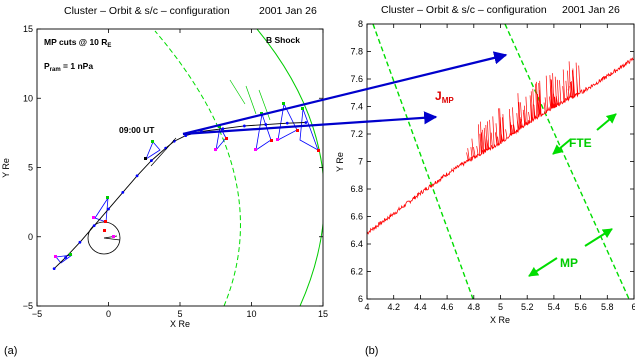 This screenshot has height=362, width=635. Describe the element at coordinates (366, 307) in the screenshot. I see `x-tick-label: 4` at that location.